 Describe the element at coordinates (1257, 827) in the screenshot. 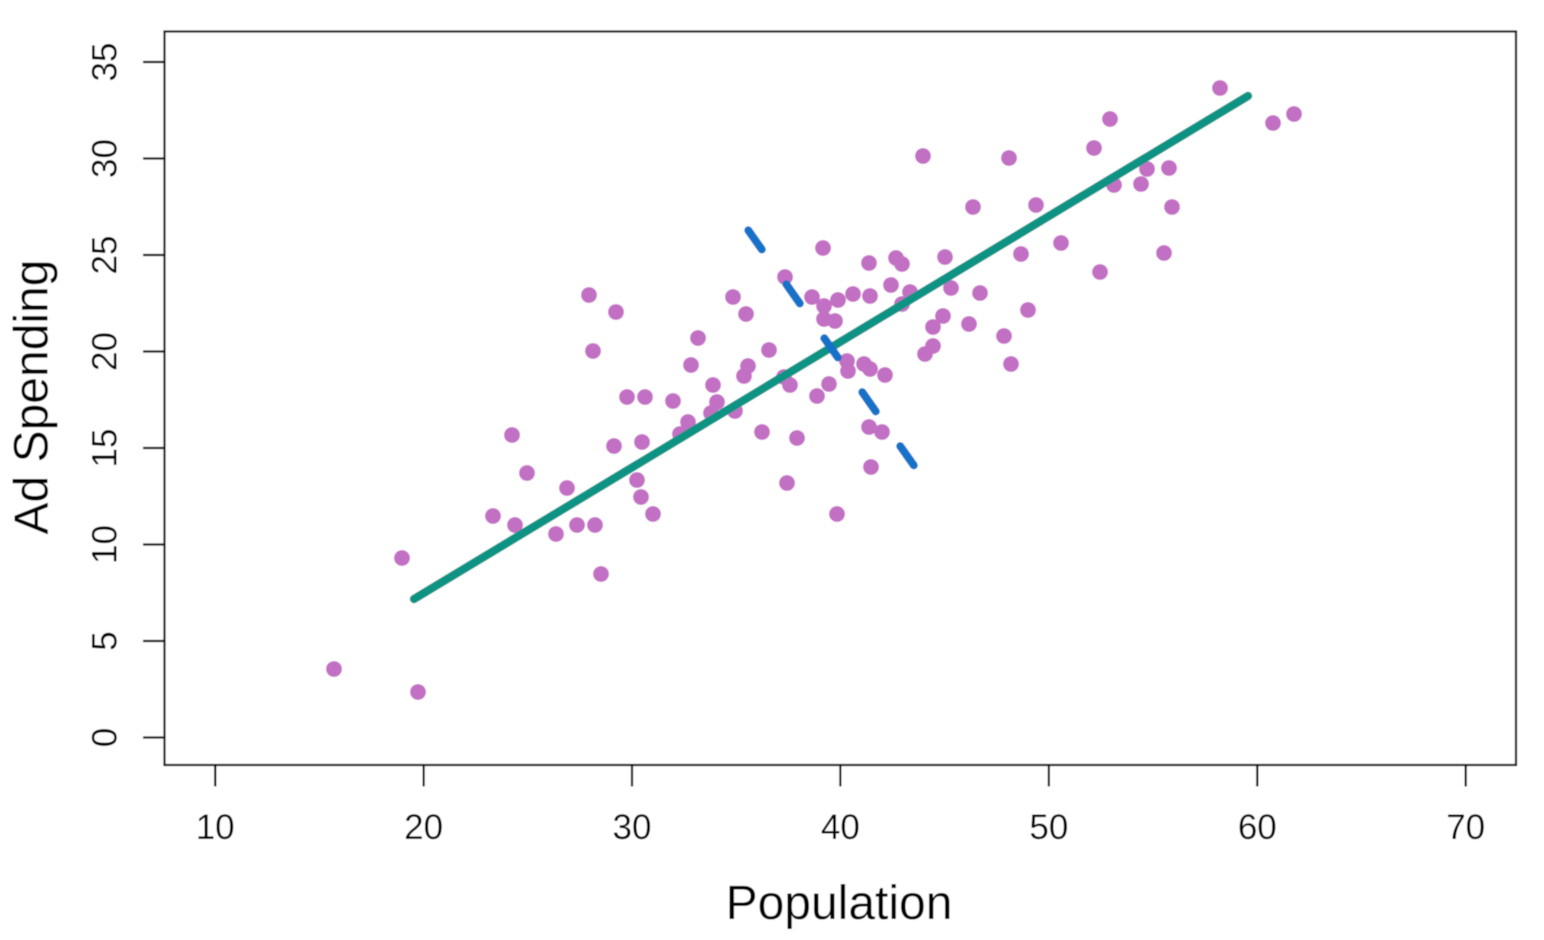

I see `svg-text: 60` at that location.